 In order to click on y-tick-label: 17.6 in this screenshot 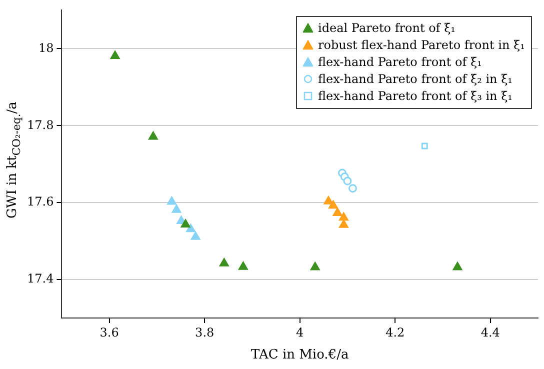, I will do `click(40, 201)`.